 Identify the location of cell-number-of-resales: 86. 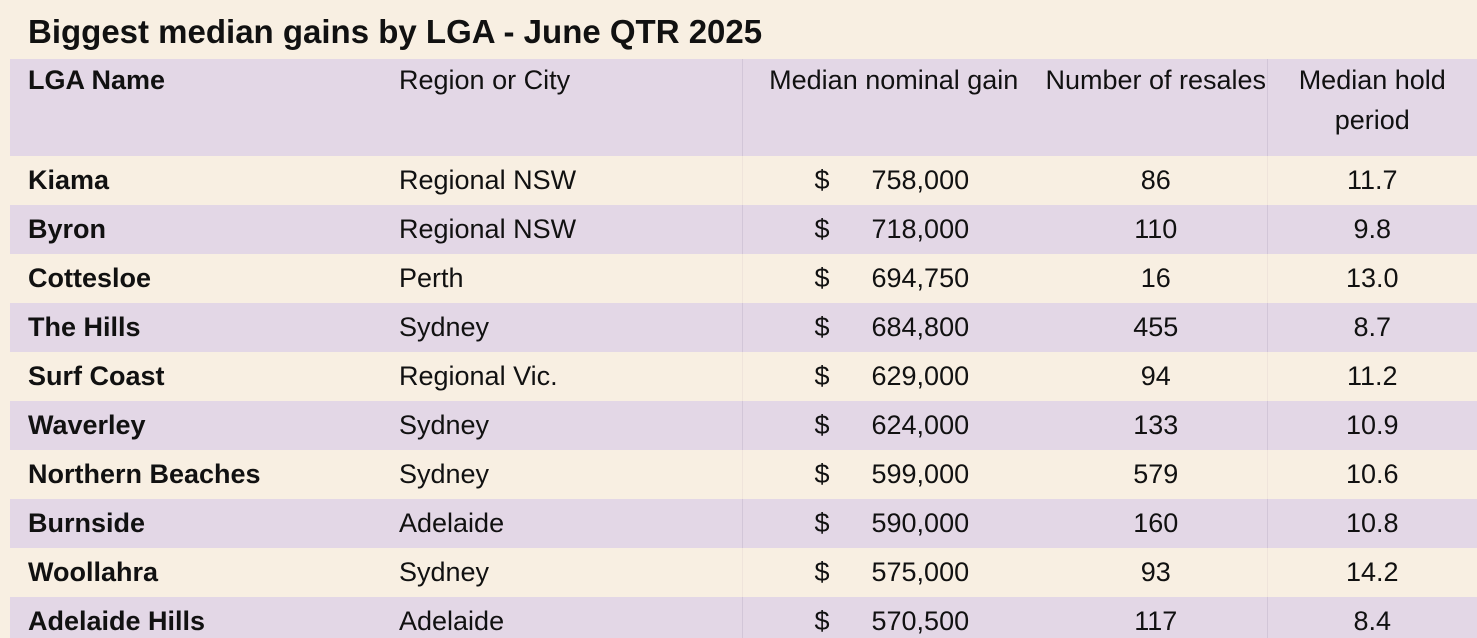
(1155, 180).